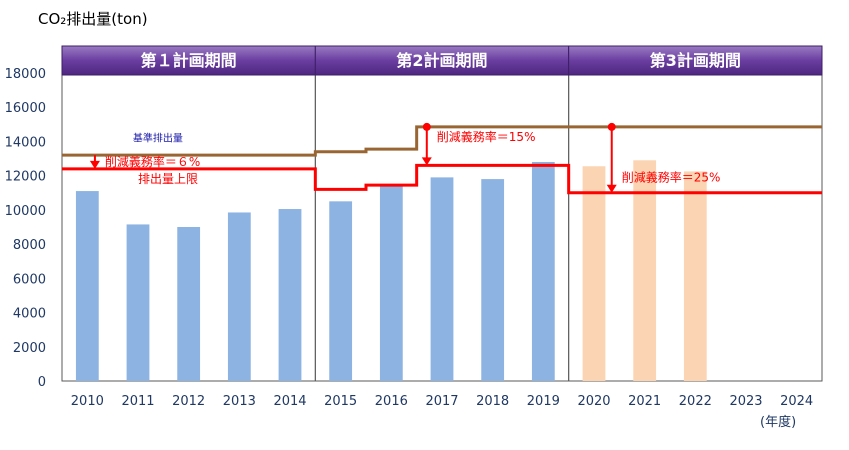 The width and height of the screenshot is (849, 450). What do you see at coordinates (29, 245) in the screenshot?
I see `y-tick-label: 8000` at bounding box center [29, 245].